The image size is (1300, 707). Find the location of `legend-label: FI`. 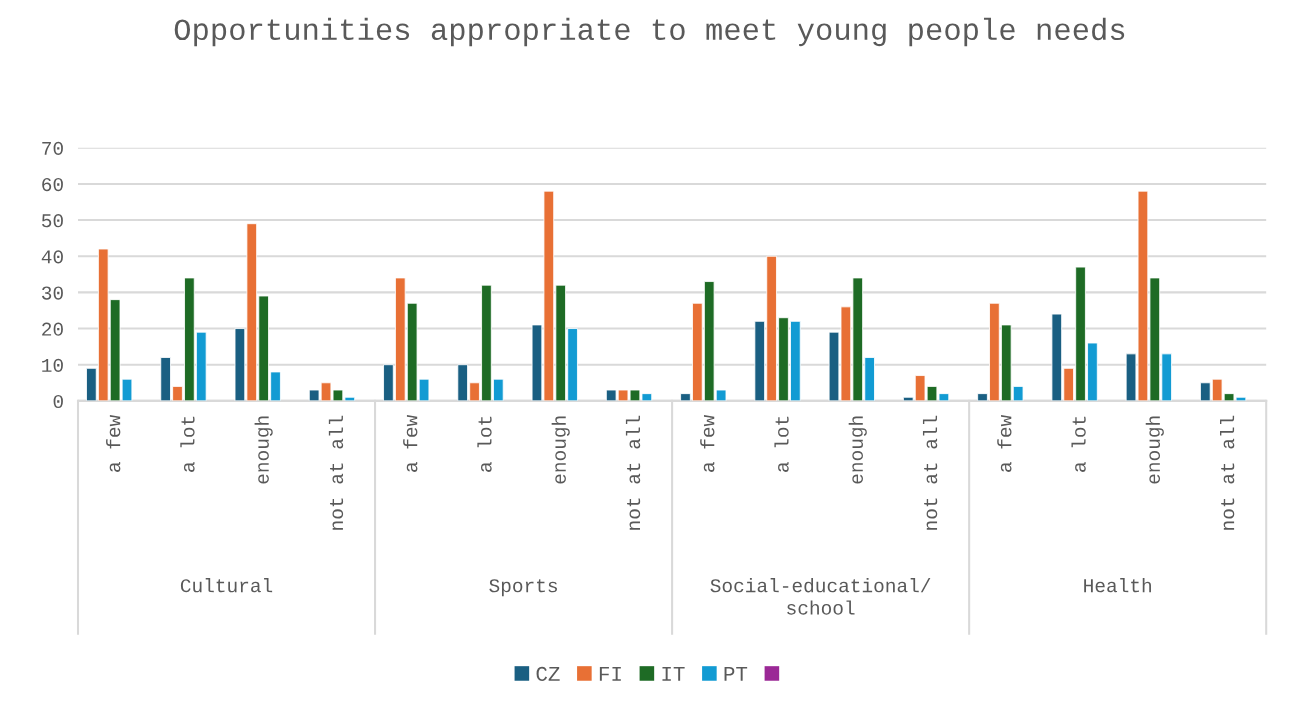

legend-label: FI is located at coordinates (610, 674).